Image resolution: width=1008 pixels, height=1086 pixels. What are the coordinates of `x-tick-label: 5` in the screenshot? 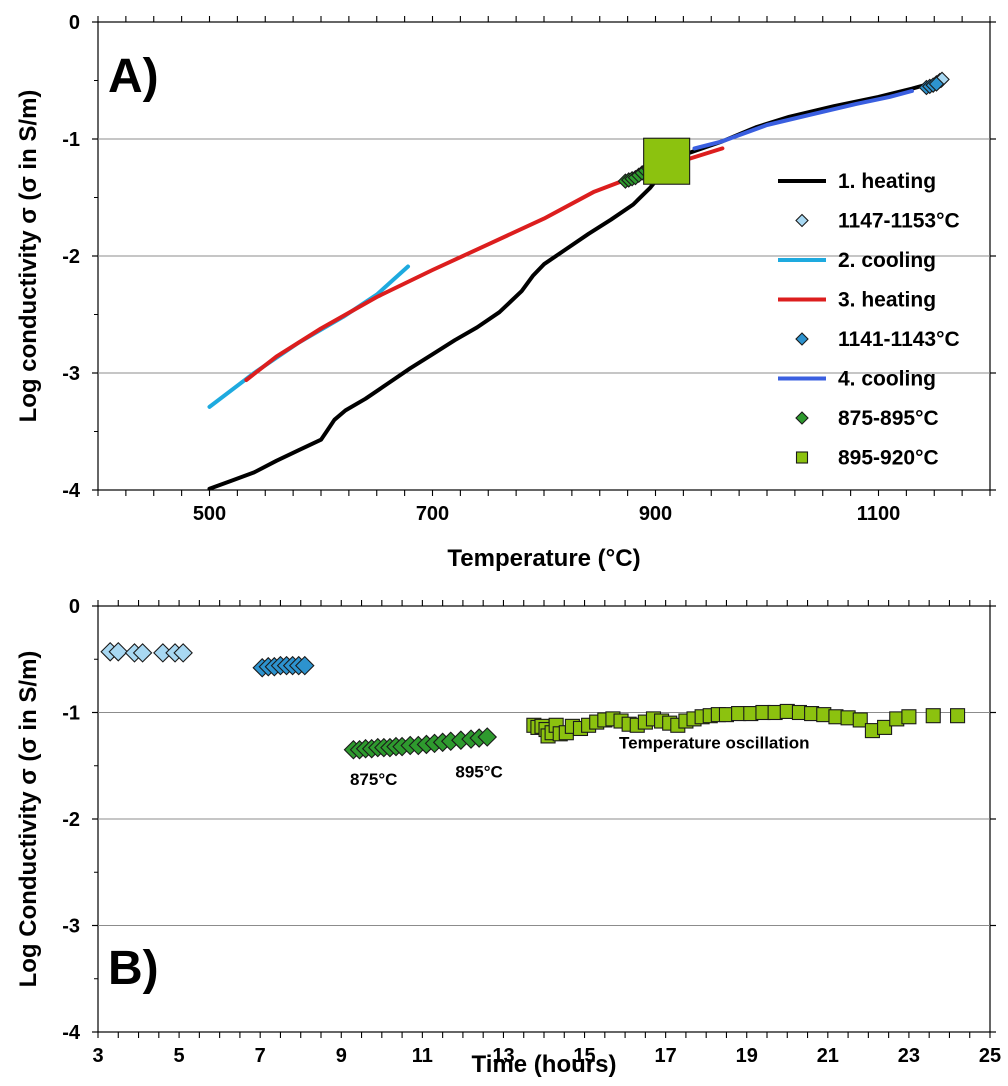 It's located at (179, 1056).